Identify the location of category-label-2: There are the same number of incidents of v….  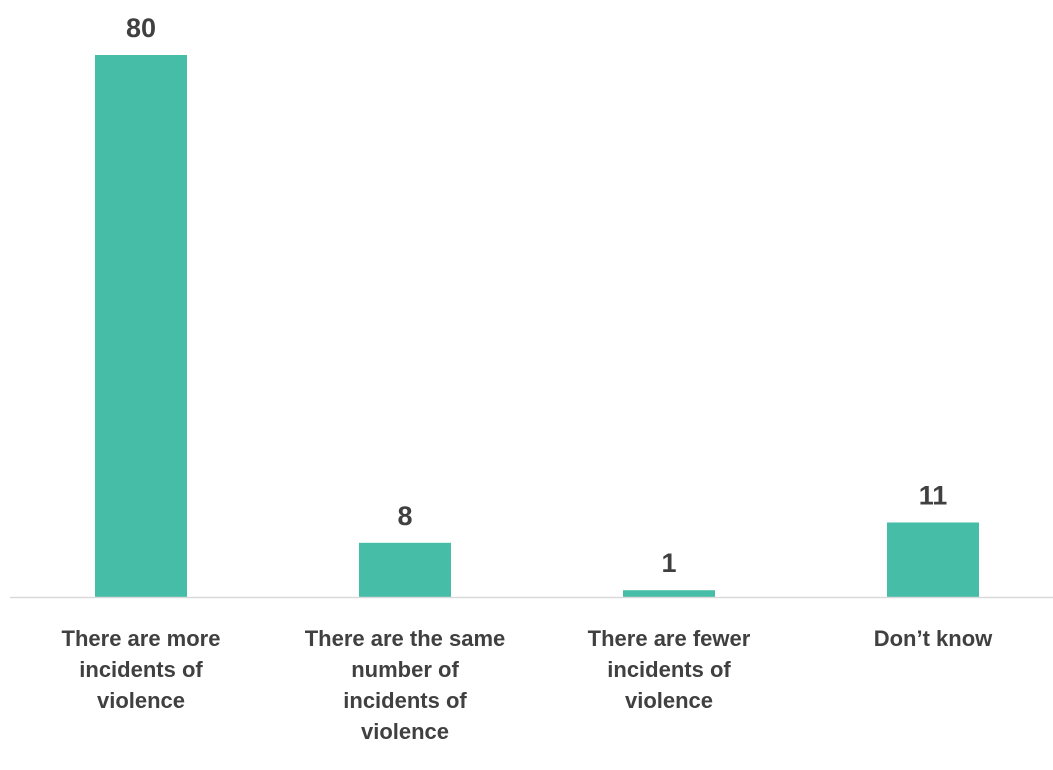
(405, 685).